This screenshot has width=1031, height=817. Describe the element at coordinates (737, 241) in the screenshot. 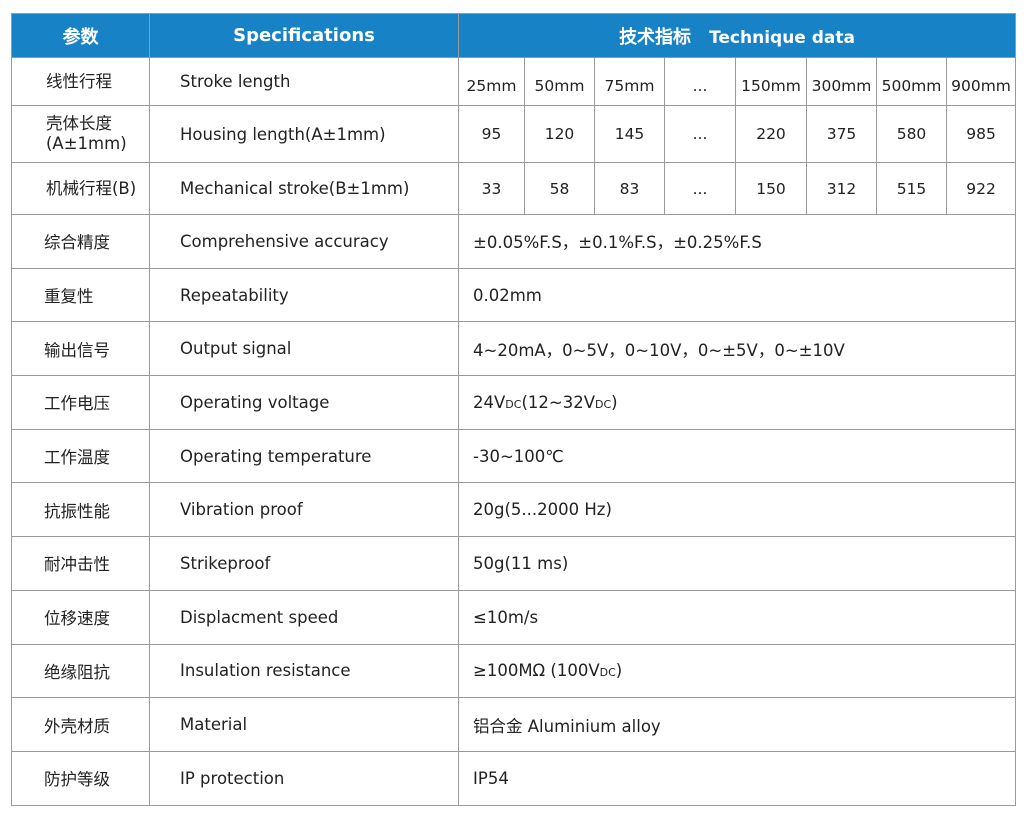

I see `param-value: ±0.05%F.S，±0.1%F.S，±0.25%F.S` at that location.